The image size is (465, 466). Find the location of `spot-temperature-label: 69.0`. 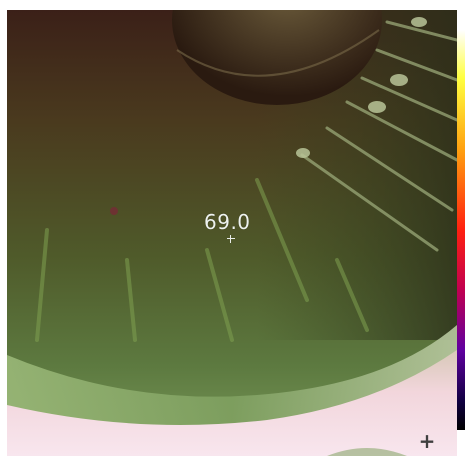

spot-temperature-label: 69.0 is located at coordinates (227, 222).